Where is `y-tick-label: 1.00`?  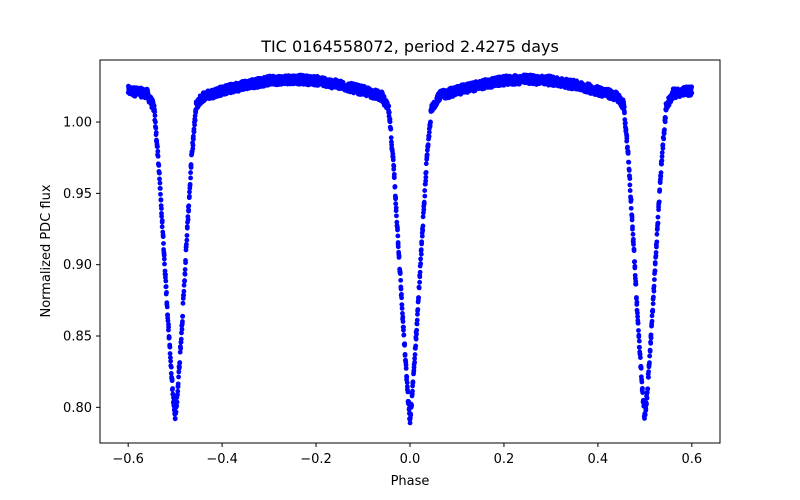 y-tick-label: 1.00 is located at coordinates (77, 123).